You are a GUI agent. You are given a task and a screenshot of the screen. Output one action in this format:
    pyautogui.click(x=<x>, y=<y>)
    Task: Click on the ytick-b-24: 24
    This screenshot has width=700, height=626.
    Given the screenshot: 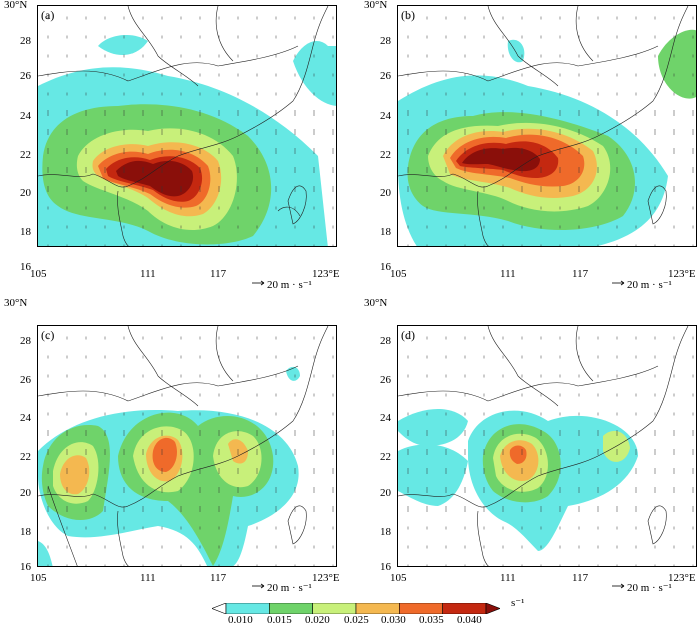 What is the action you would take?
    pyautogui.click(x=385, y=116)
    